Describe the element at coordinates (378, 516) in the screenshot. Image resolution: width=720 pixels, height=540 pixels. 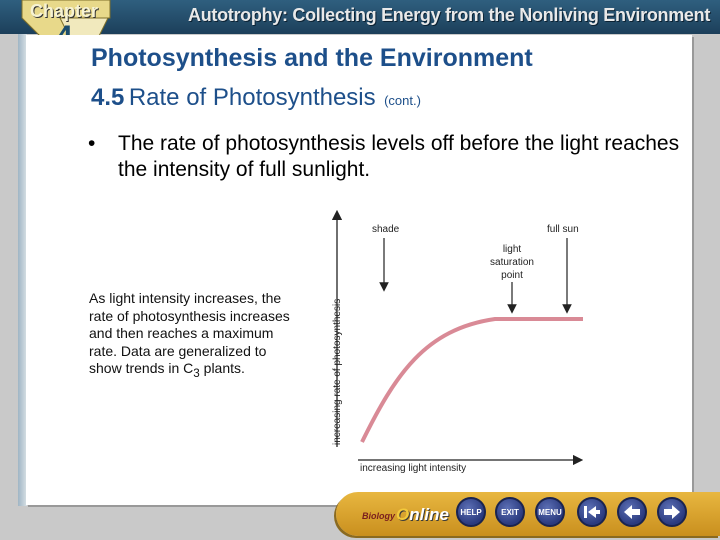
I see `logo-biology-text: Biology` at that location.